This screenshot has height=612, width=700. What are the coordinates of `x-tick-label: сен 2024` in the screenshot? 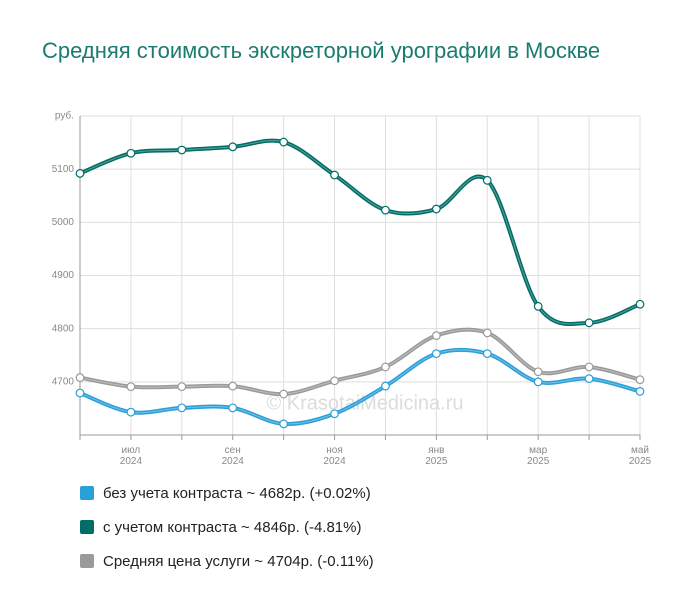 It's located at (232, 456).